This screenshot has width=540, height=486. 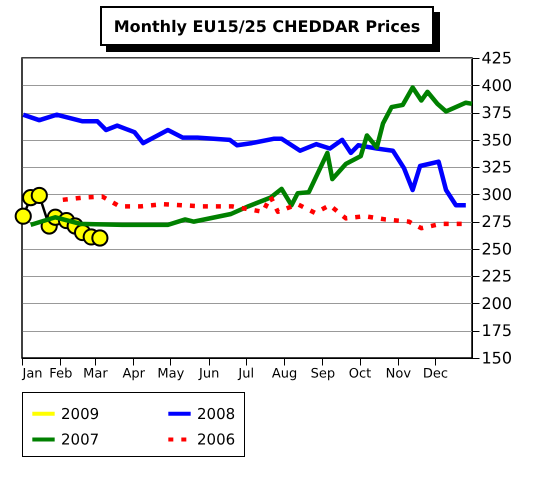 What do you see at coordinates (32, 374) in the screenshot?
I see `x-tick-label: Jan` at bounding box center [32, 374].